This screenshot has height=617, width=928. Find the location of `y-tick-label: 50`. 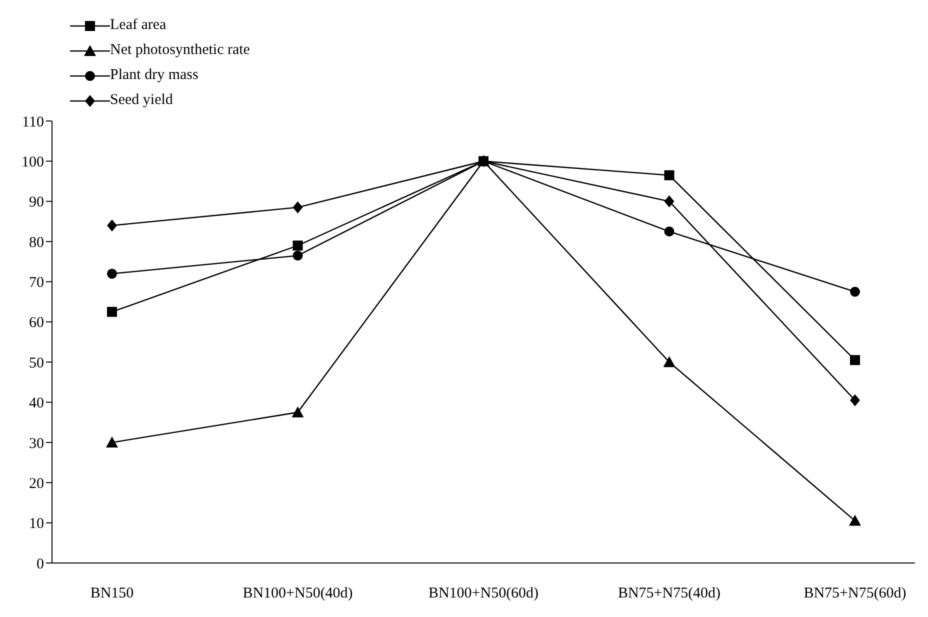

y-tick-label: 50 is located at coordinates (36, 363).